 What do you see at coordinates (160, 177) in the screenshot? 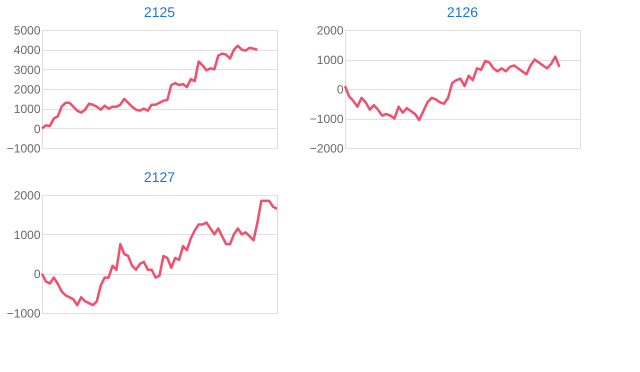
I see `chart-title: 2127` at bounding box center [160, 177].